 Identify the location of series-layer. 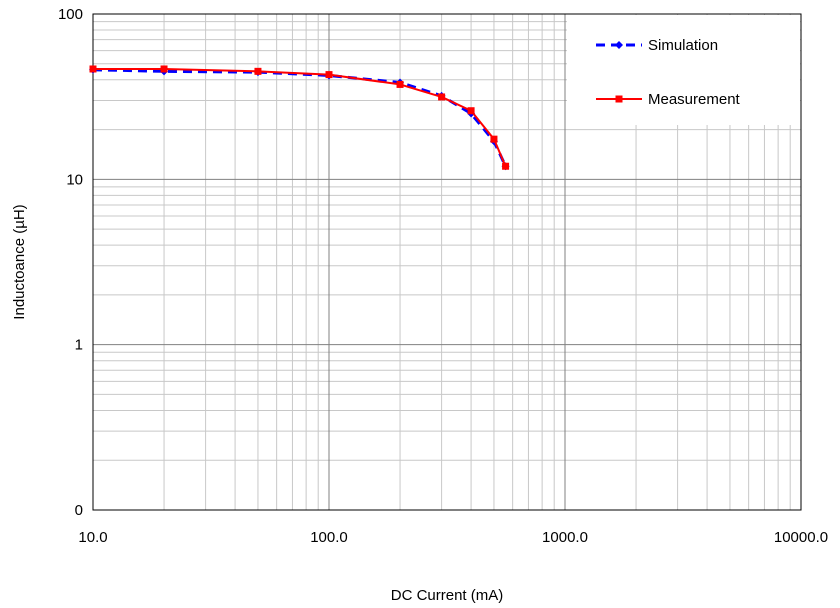
(299, 118).